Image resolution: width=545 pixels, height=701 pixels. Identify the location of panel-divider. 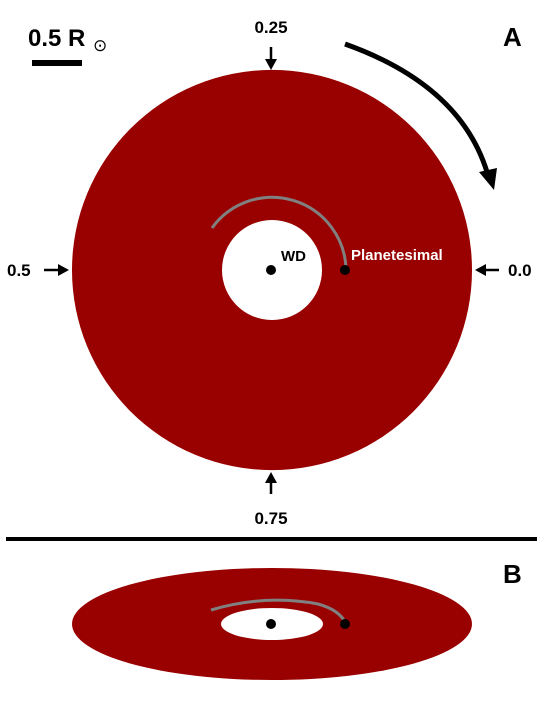
(271, 539).